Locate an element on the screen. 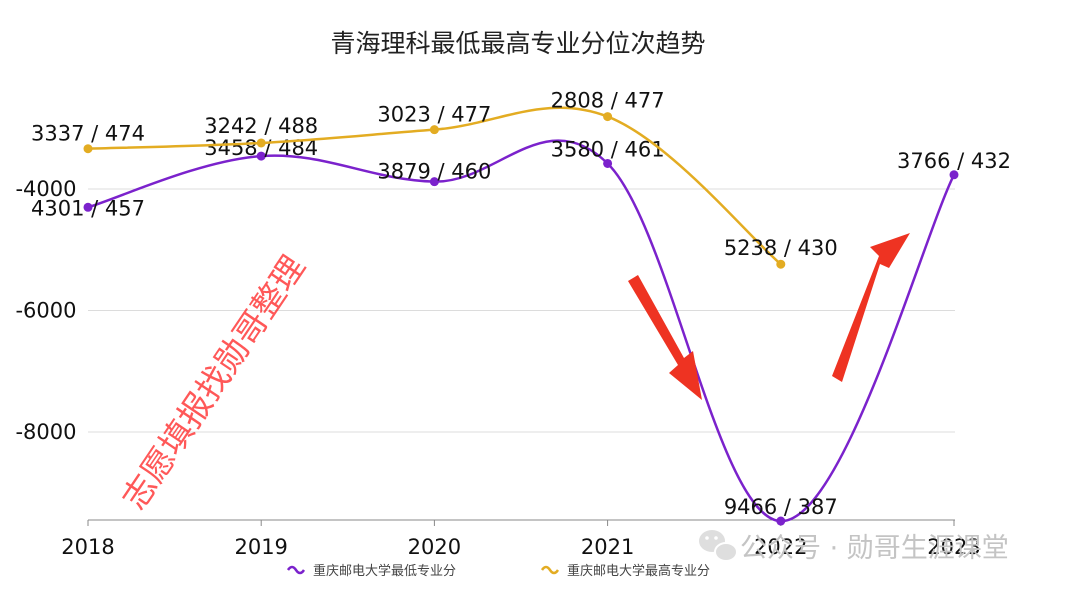 The image size is (1080, 591). data-label: 4301 / 457 is located at coordinates (88, 208).